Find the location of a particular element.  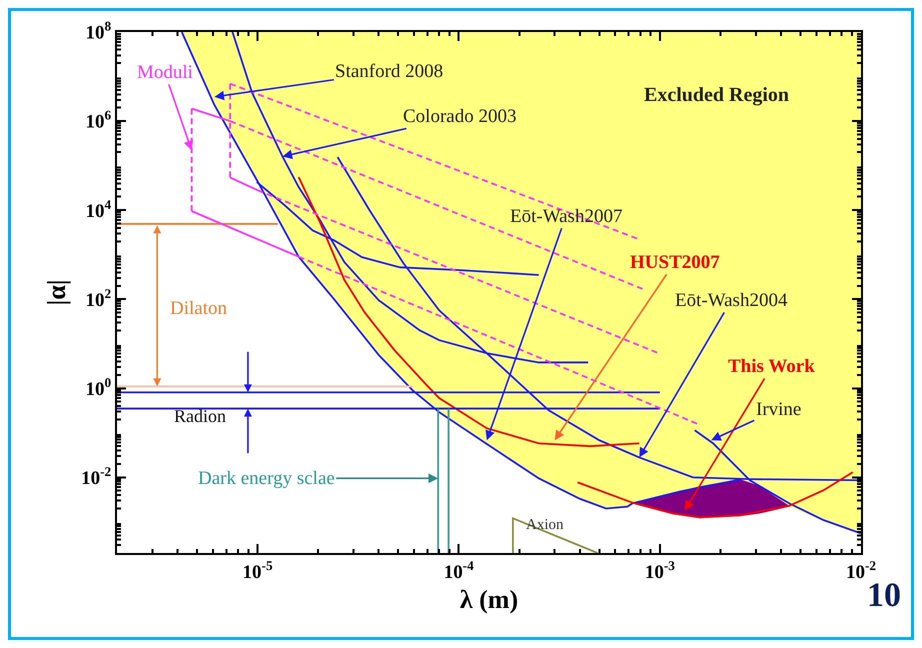

annotation: Excluded Region is located at coordinates (717, 95).